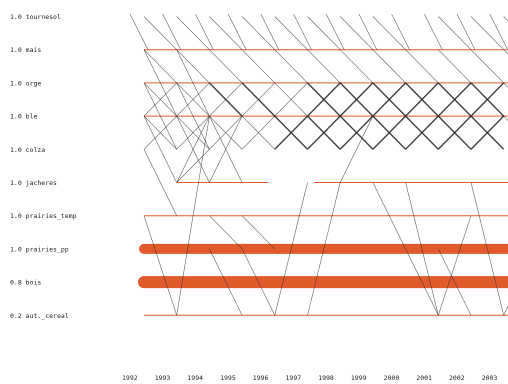 This screenshot has width=508, height=384. Describe the element at coordinates (130, 378) in the screenshot. I see `year-tick-label: 1992` at that location.